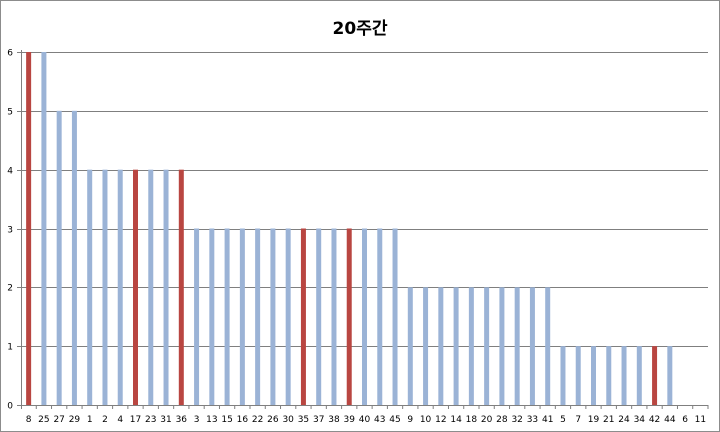 The image size is (720, 432). What do you see at coordinates (10, 231) in the screenshot?
I see `y-tick-label: 3` at bounding box center [10, 231].